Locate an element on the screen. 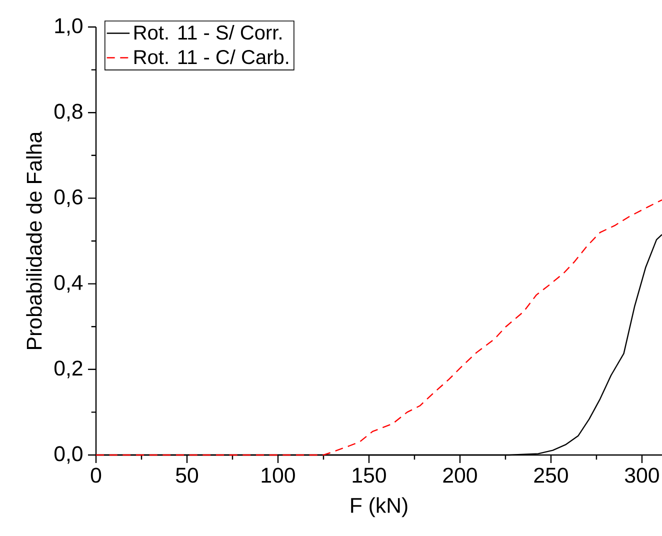 This screenshot has height=536, width=662. x-tick-label: 50 is located at coordinates (187, 475).